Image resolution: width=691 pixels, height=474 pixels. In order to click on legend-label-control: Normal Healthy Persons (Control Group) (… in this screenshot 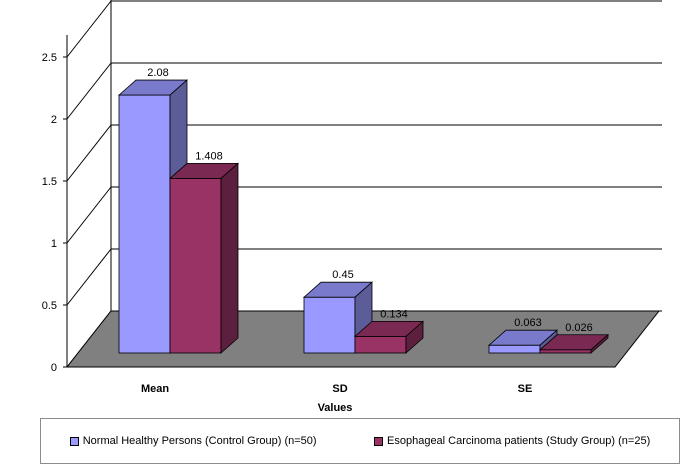, I will do `click(199, 441)`.